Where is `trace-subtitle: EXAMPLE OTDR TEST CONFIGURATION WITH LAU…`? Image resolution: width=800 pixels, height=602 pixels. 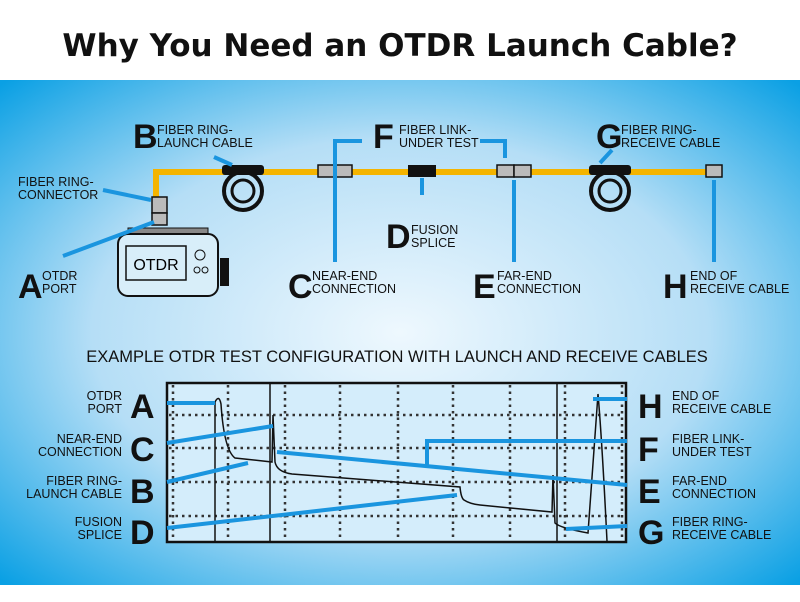 trace-subtitle: EXAMPLE OTDR TEST CONFIGURATION WITH LAU… is located at coordinates (397, 357).